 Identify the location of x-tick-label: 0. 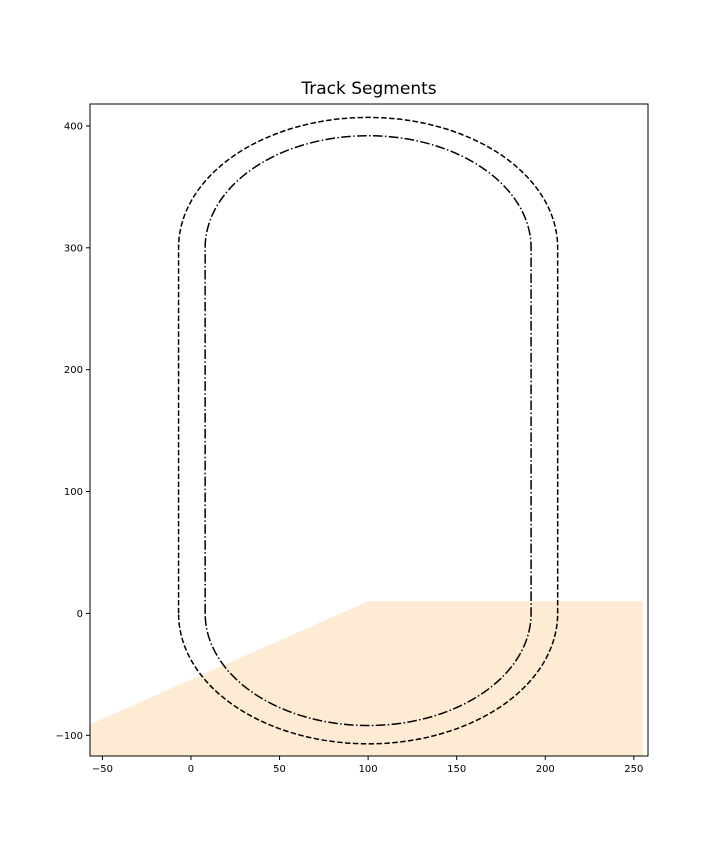
(191, 769).